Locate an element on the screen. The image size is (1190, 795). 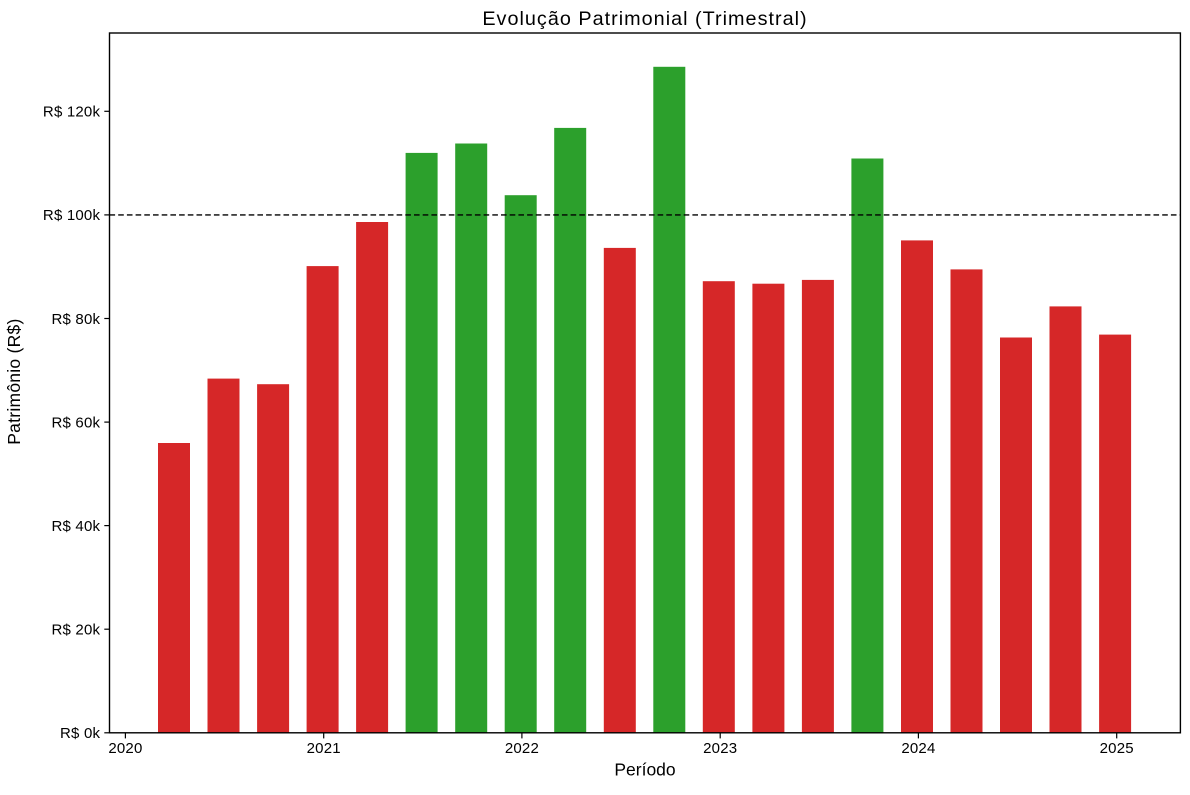
svg-text: 2024 is located at coordinates (918, 748).